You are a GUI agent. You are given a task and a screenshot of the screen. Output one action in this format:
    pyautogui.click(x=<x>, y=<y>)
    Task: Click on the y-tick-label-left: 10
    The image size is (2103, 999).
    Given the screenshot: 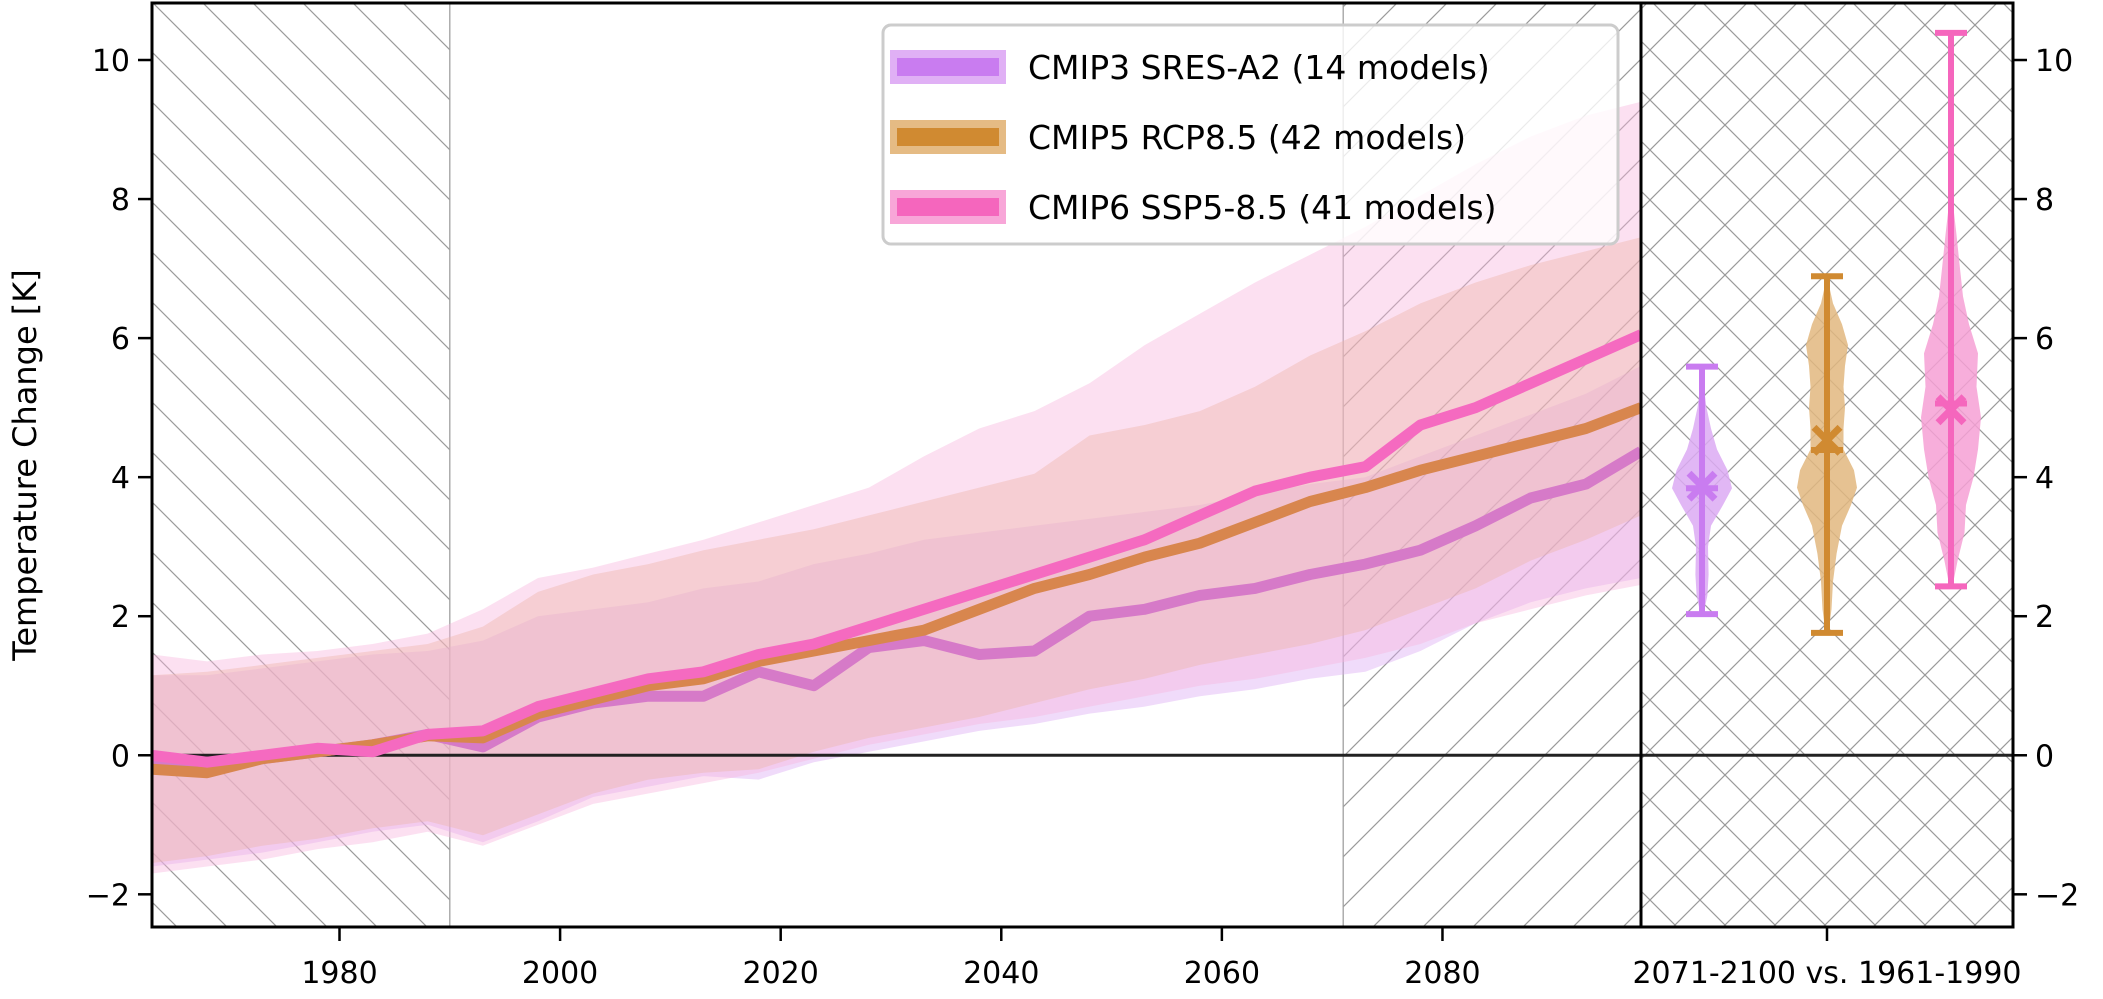 What is the action you would take?
    pyautogui.click(x=111, y=61)
    